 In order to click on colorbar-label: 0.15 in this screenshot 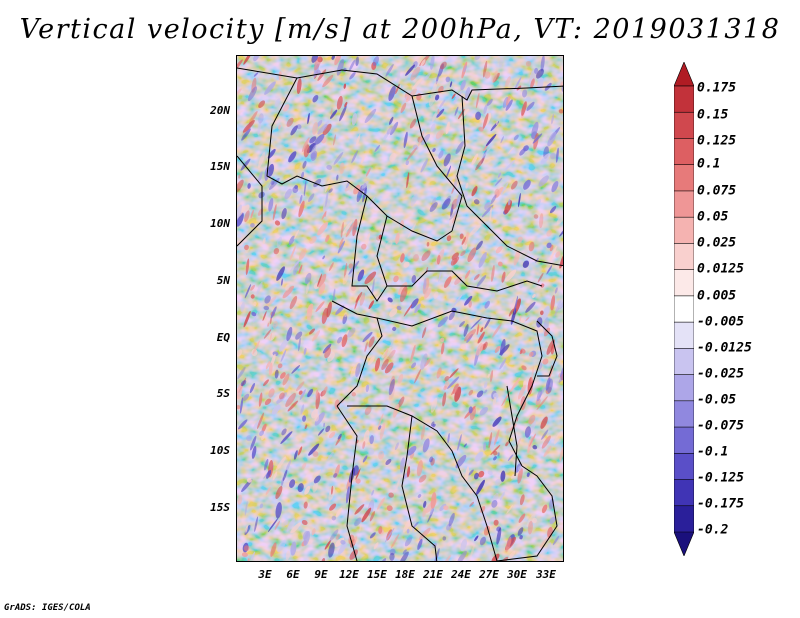, I will do `click(713, 115)`.